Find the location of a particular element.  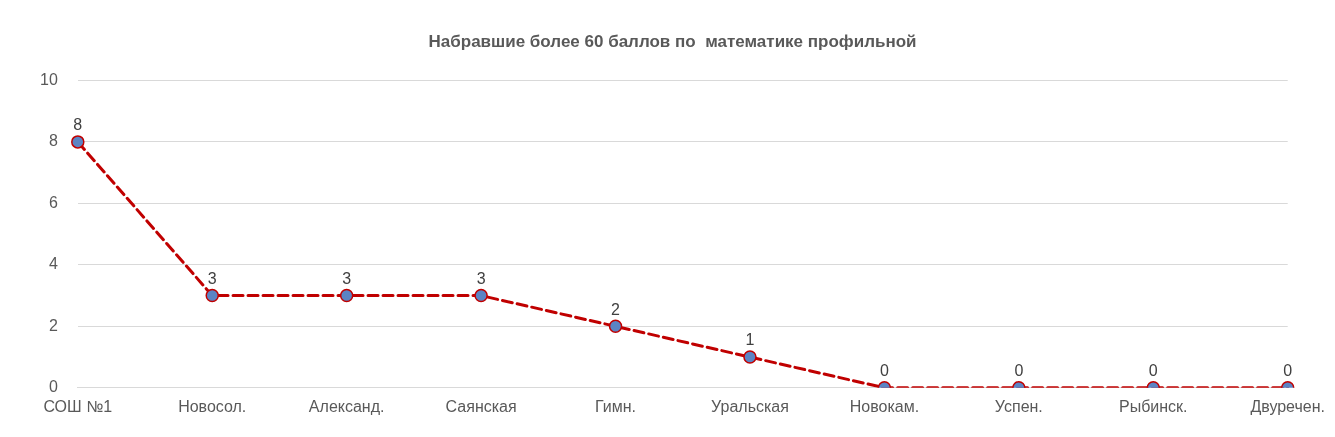

x-tick-label: Саянская is located at coordinates (481, 406).